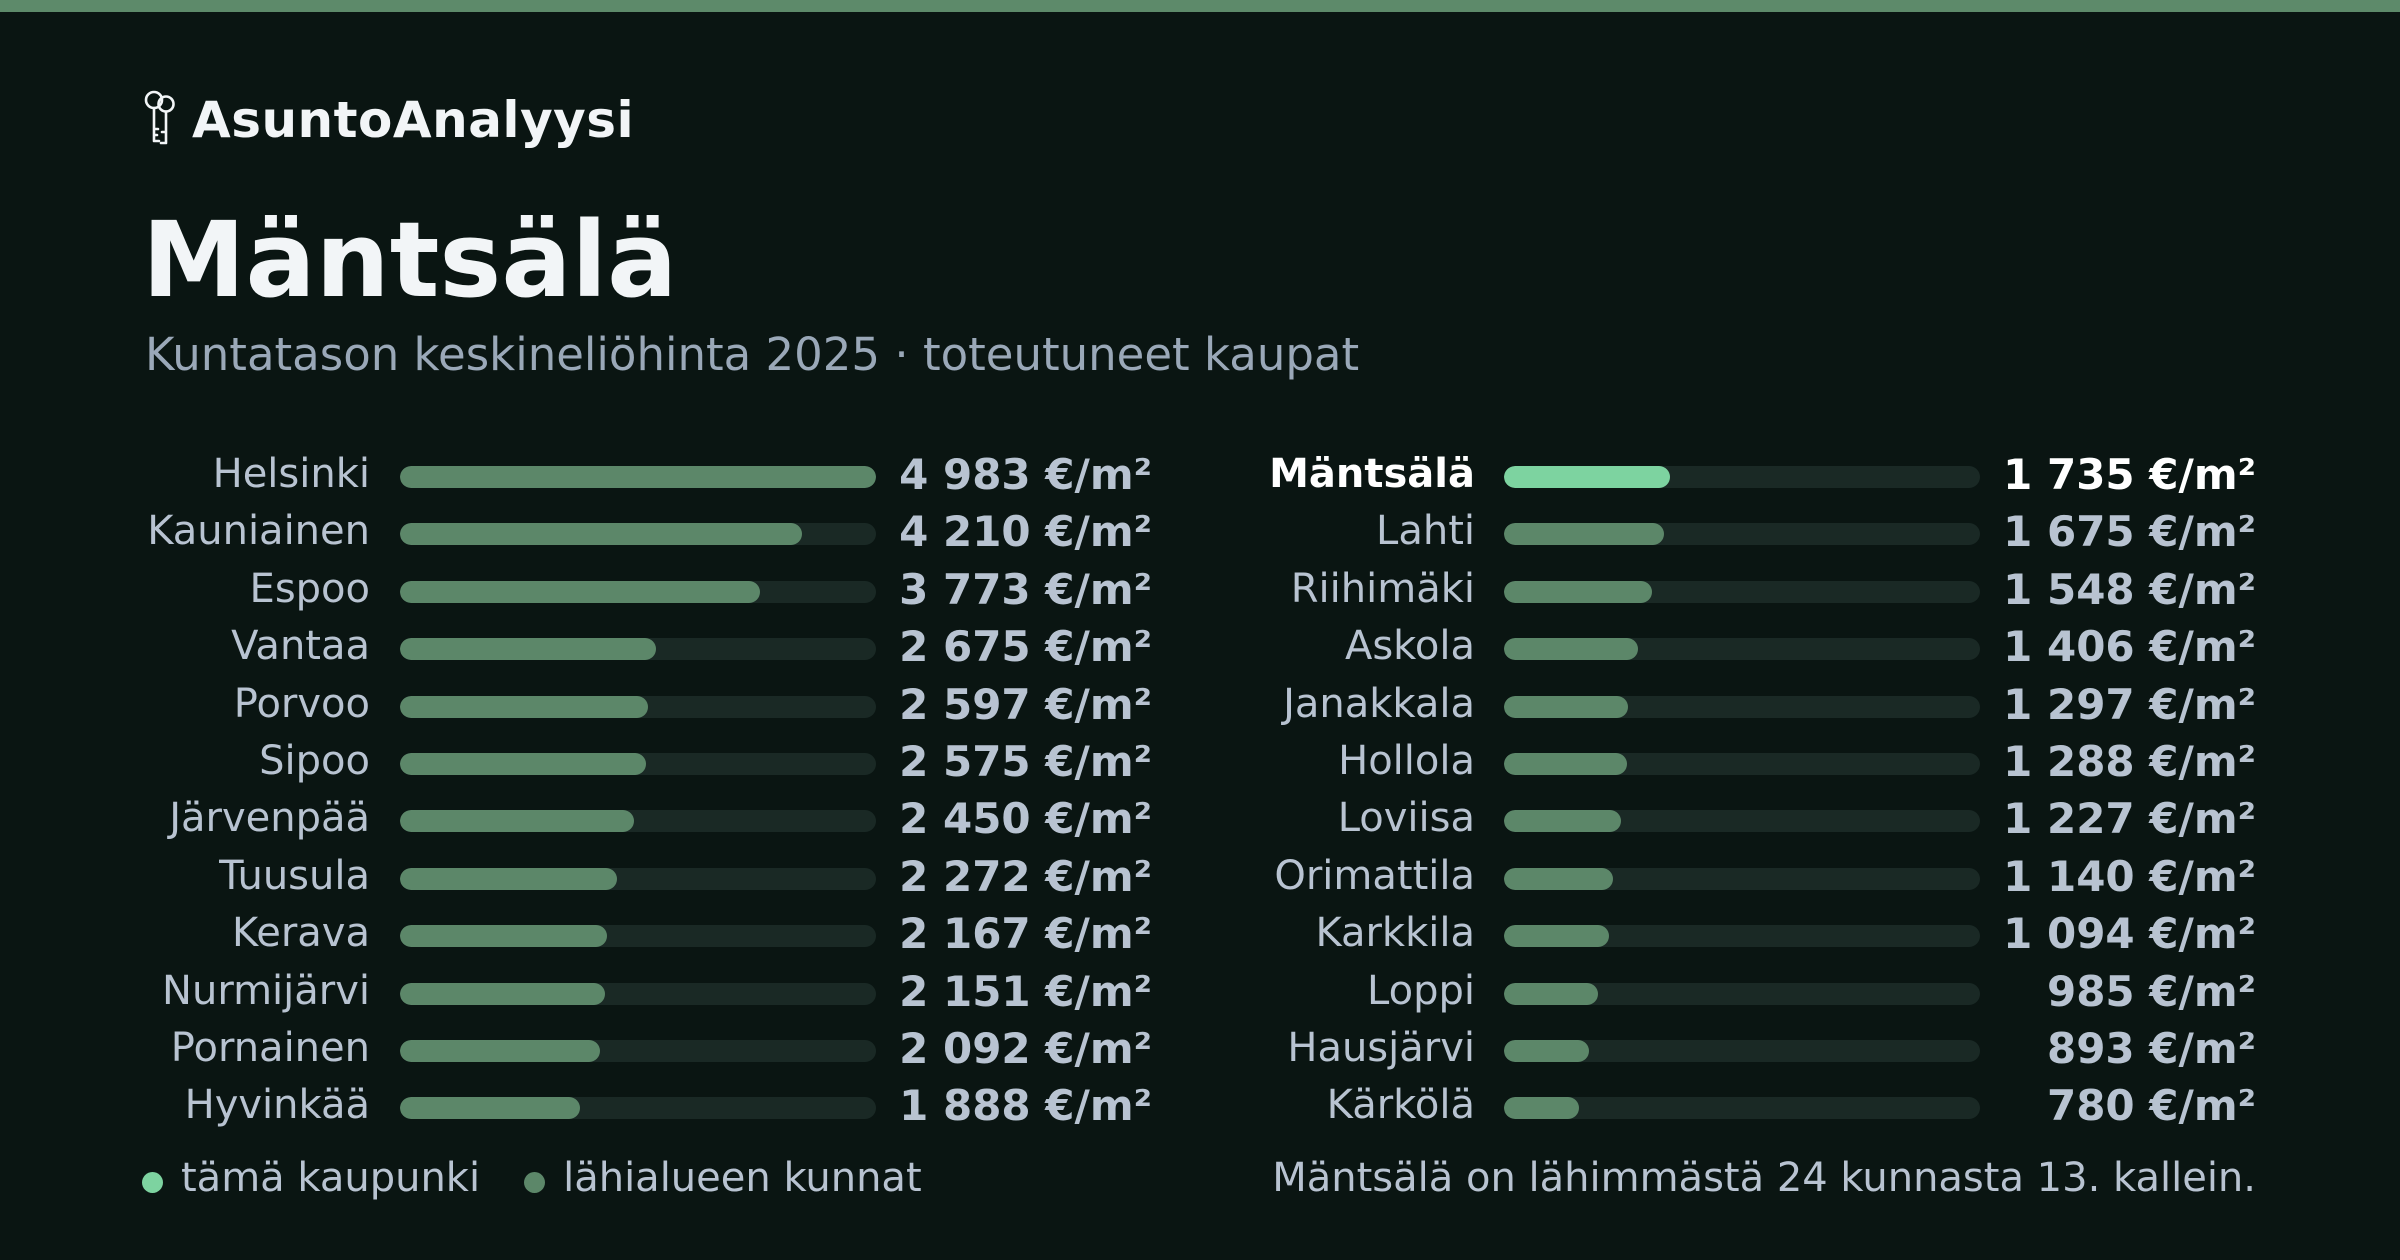  I want to click on bar-row: Mäntsälä 1 735 €/m², so click(1200, 474).